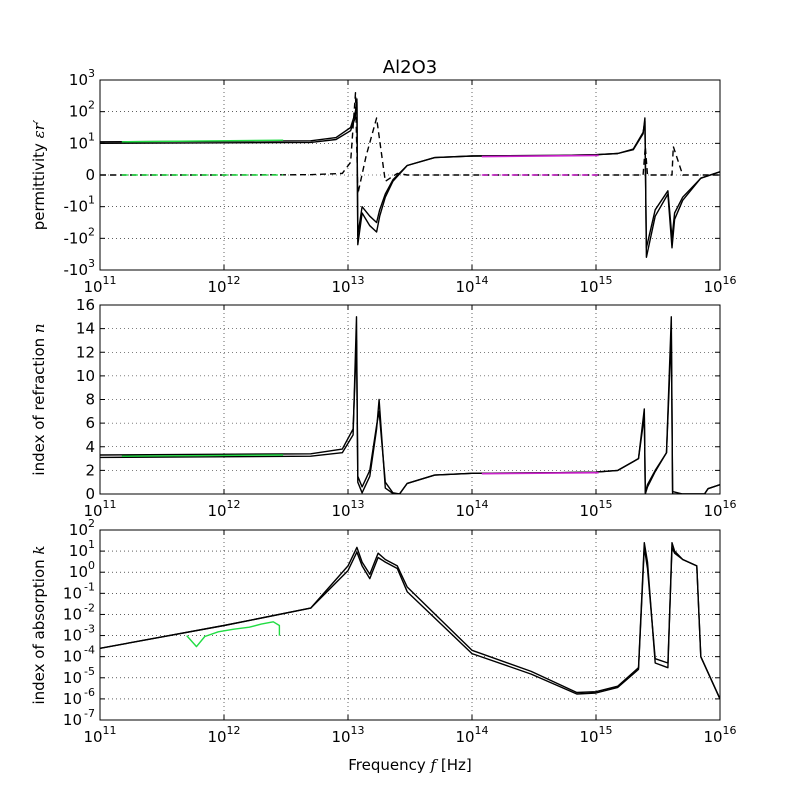 This screenshot has height=800, width=800. What do you see at coordinates (79, 612) in the screenshot?
I see `y-tick-label: 10 -2` at bounding box center [79, 612].